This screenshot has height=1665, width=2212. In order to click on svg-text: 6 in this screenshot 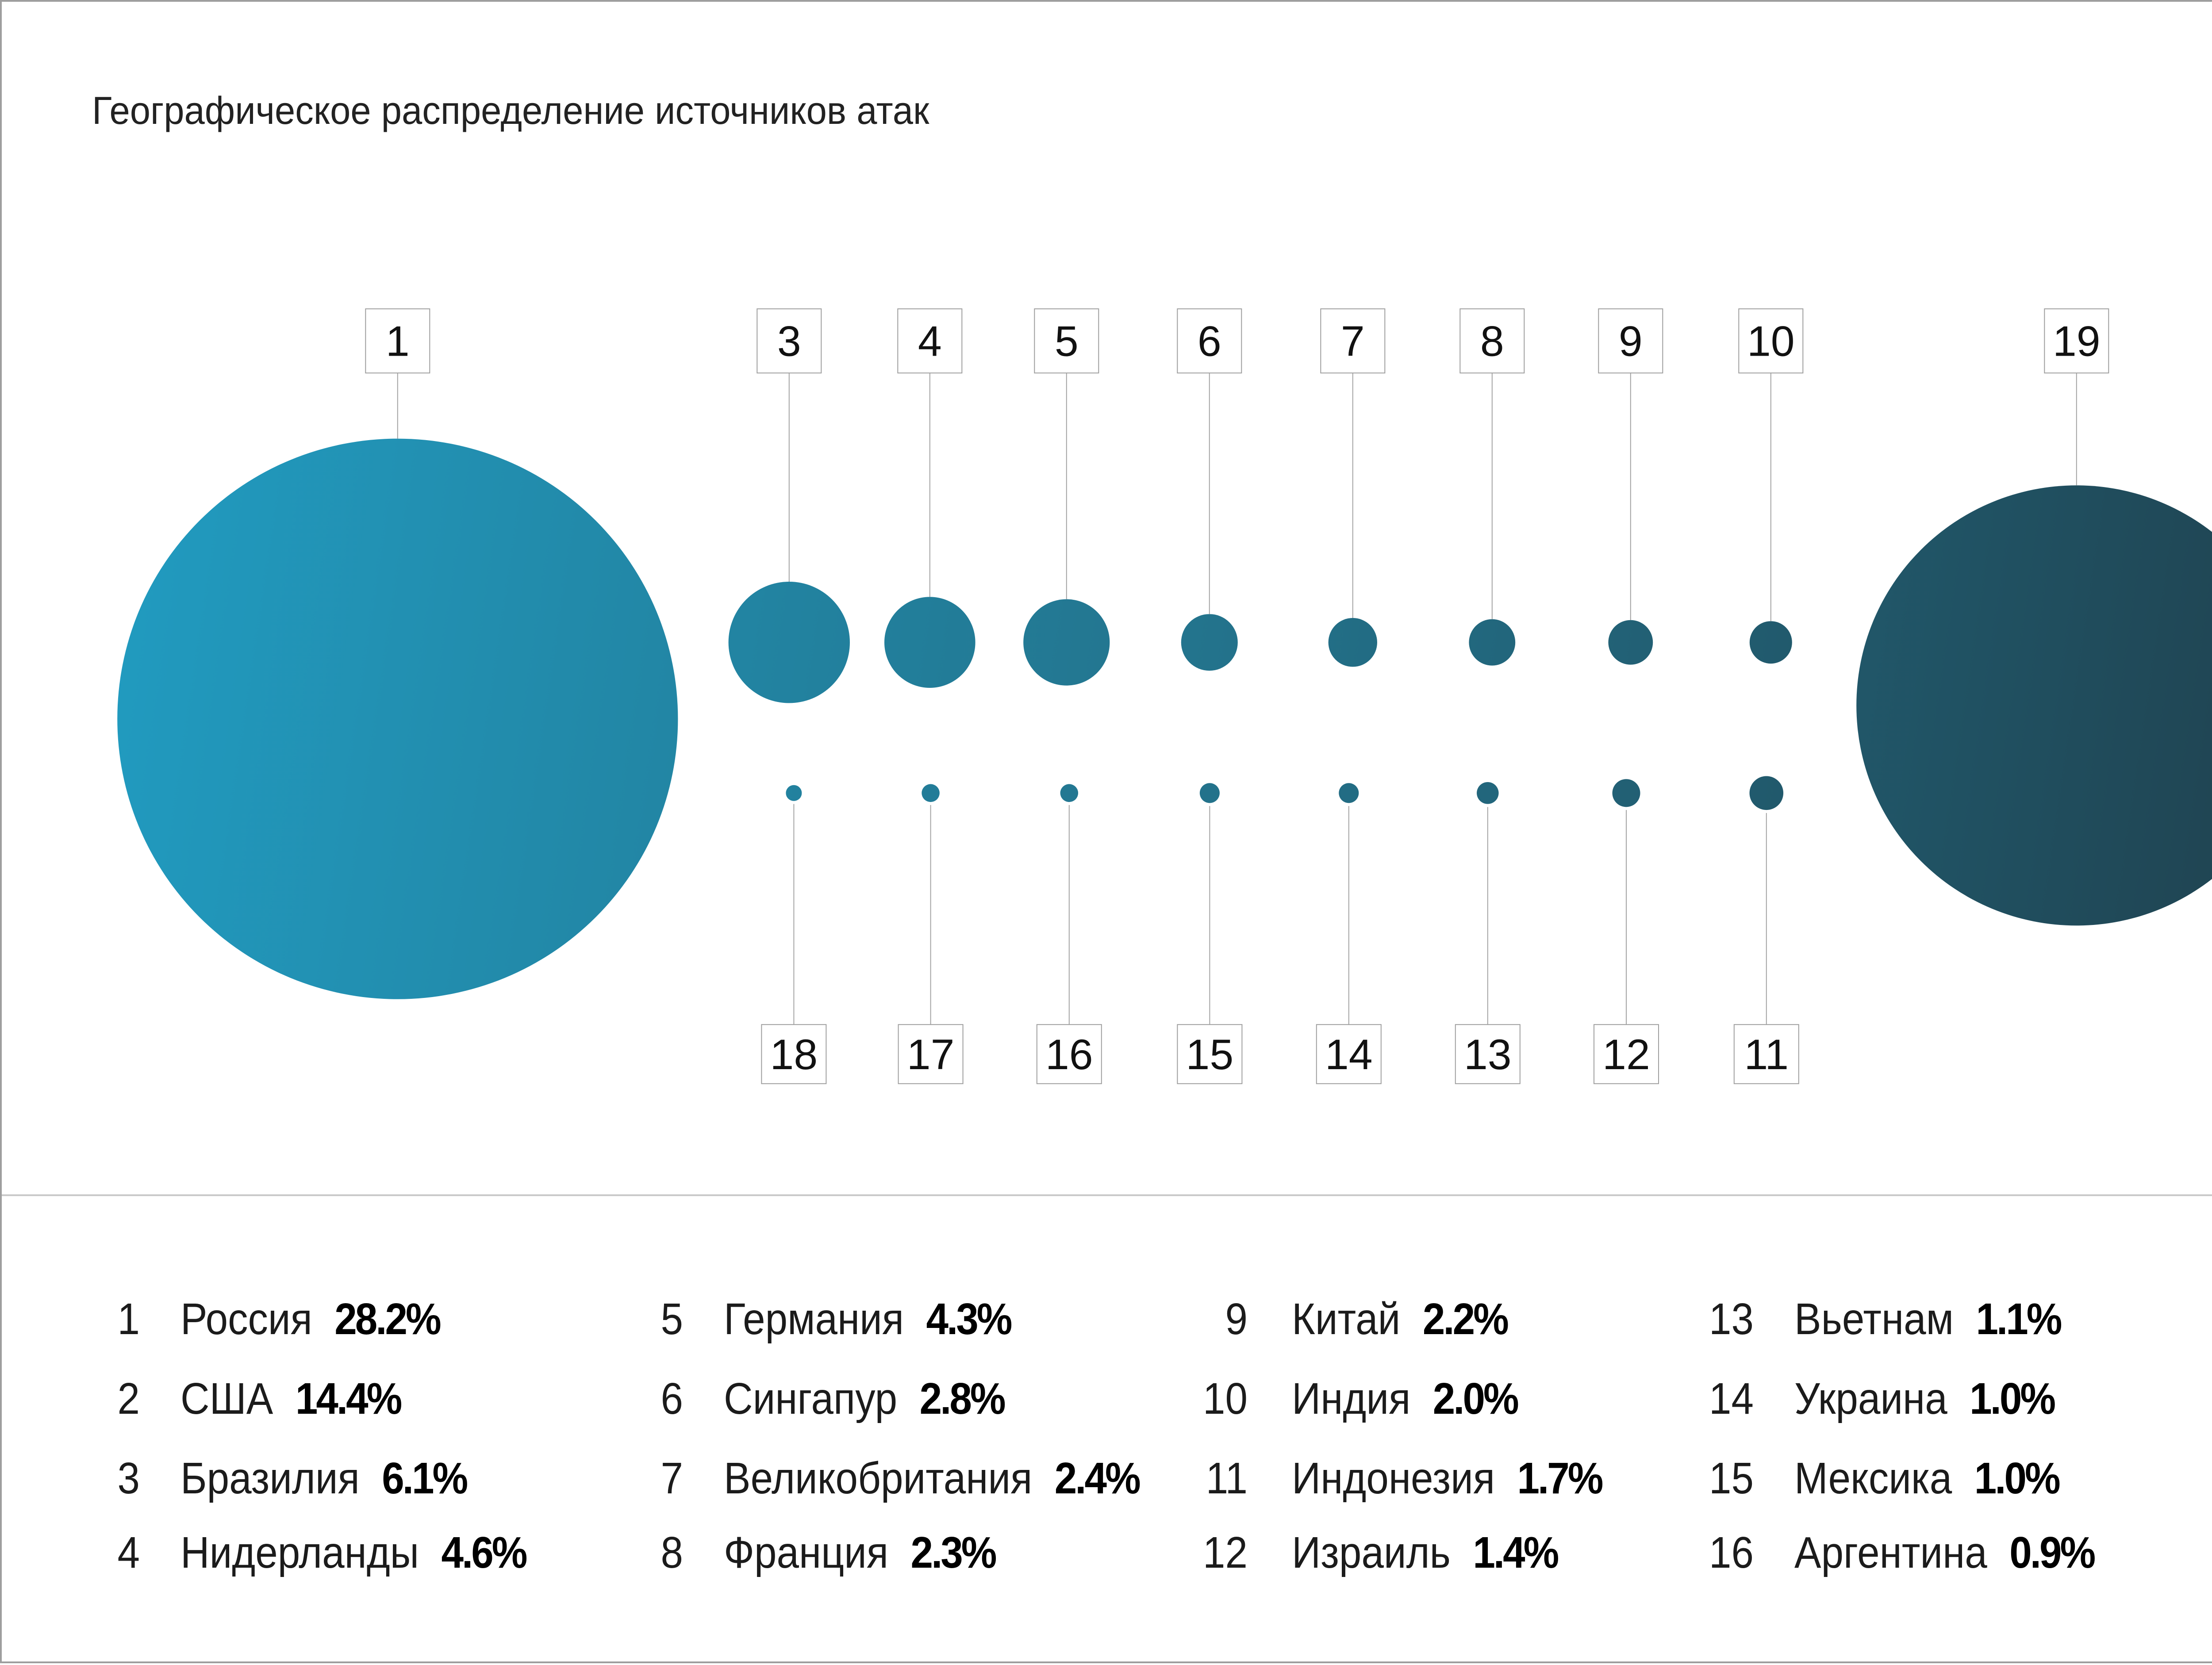, I will do `click(1209, 341)`.